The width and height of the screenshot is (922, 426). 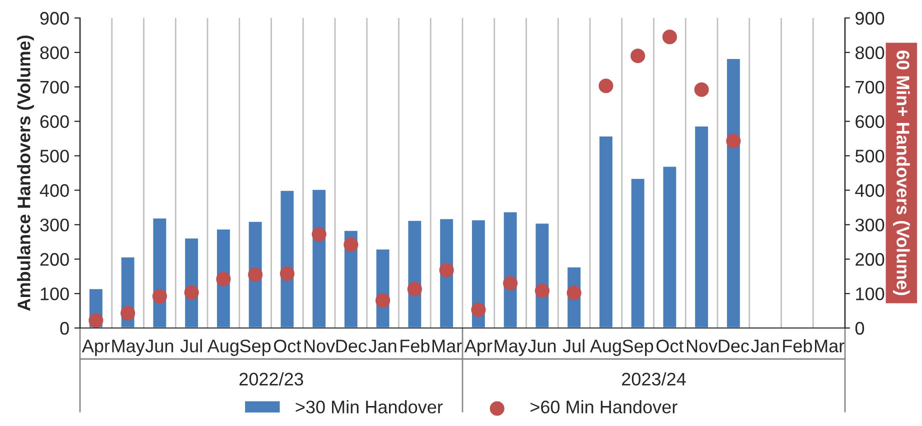 What do you see at coordinates (869, 225) in the screenshot?
I see `y2-tick-label: 300` at bounding box center [869, 225].